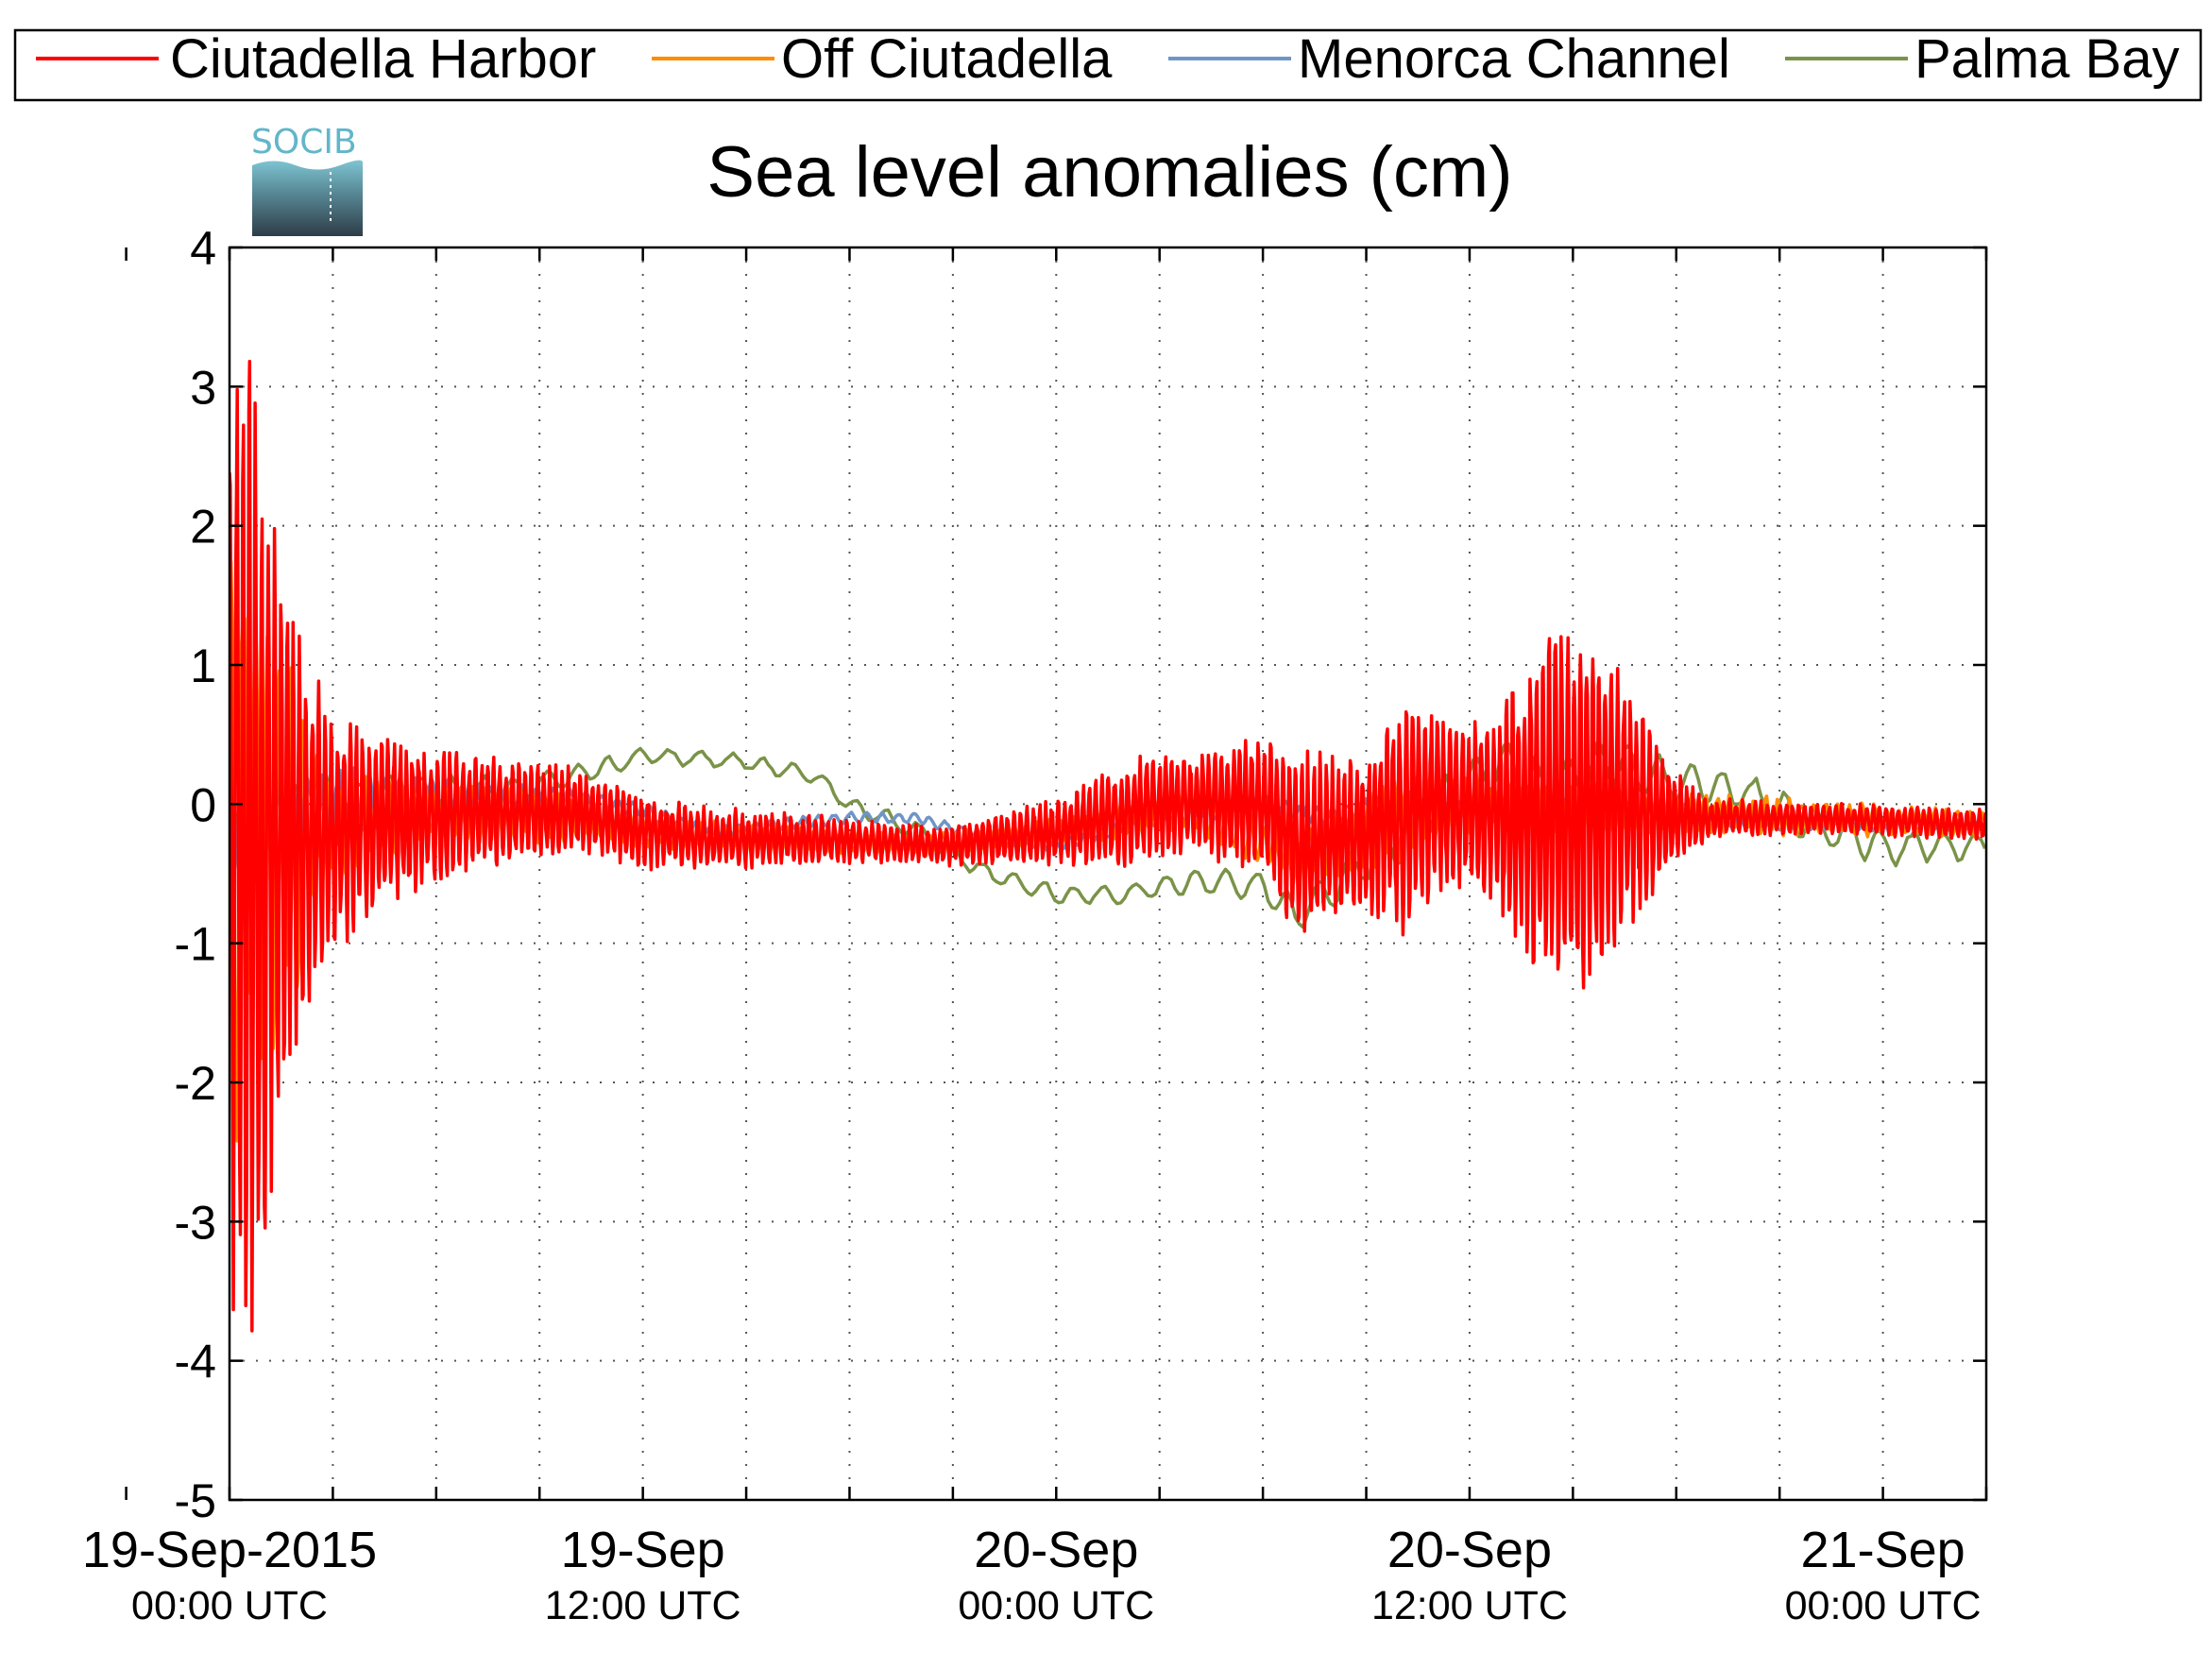 The image size is (2212, 1669). I want to click on chart-title: Sea level anomalies (cm), so click(1109, 172).